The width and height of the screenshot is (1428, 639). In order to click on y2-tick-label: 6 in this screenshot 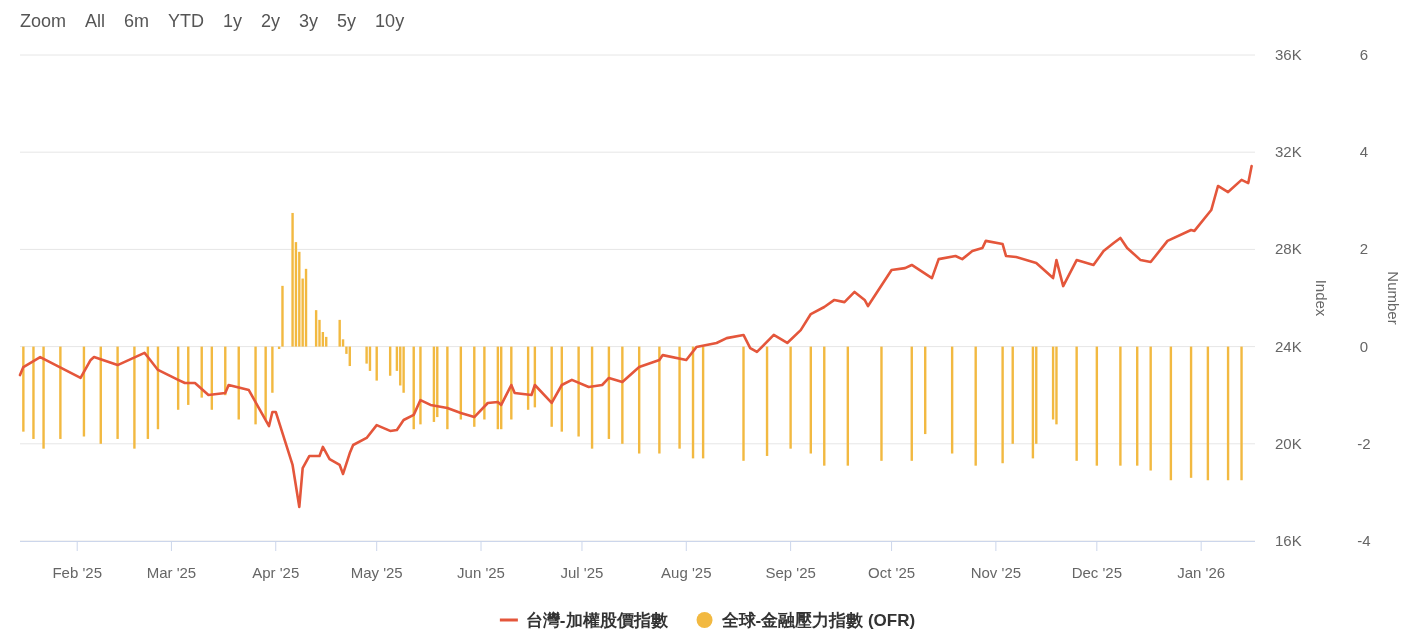, I will do `click(1364, 54)`.